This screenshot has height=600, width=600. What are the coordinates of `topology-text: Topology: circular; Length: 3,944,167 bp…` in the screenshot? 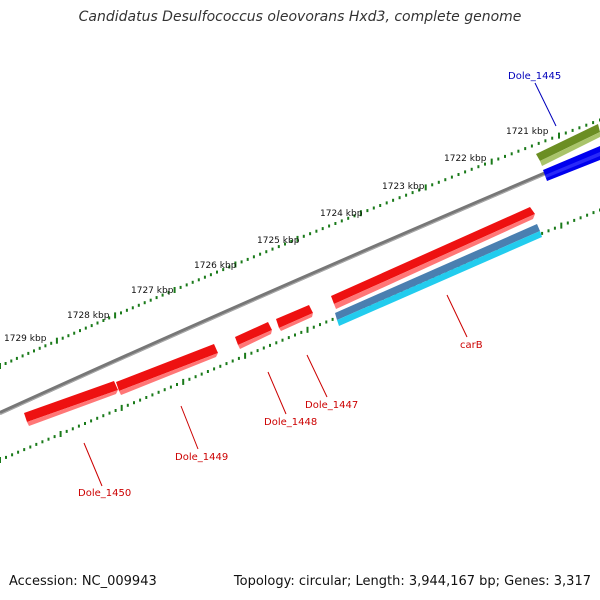 It's located at (412, 581).